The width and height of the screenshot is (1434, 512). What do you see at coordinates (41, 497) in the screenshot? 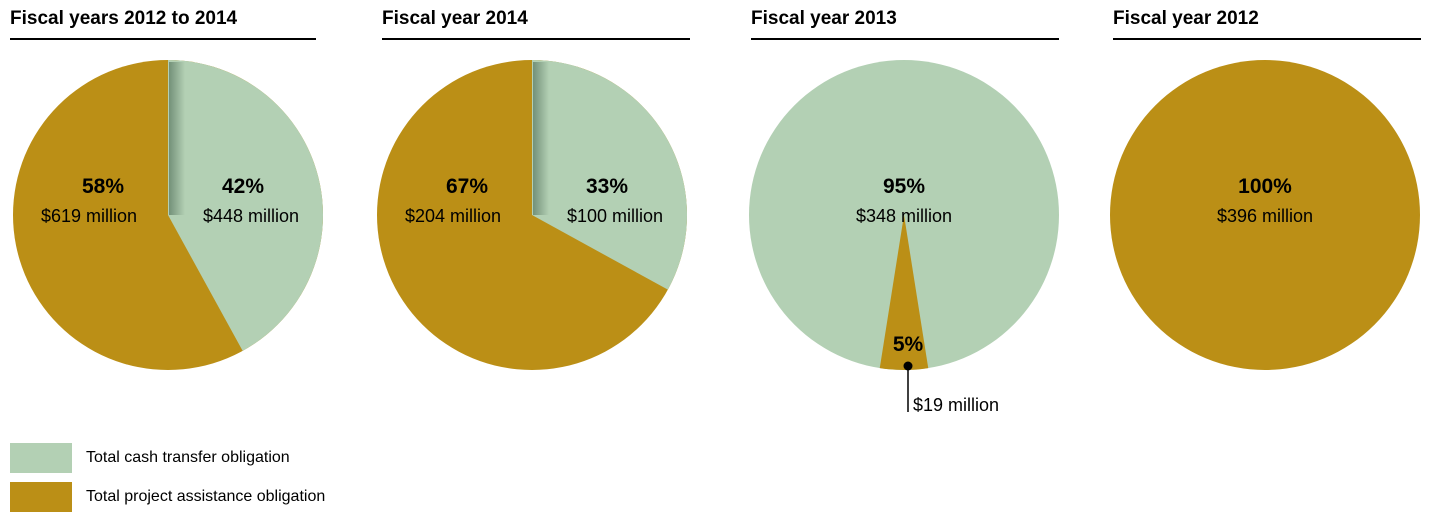
I see `legend-swatch-project-assistance` at bounding box center [41, 497].